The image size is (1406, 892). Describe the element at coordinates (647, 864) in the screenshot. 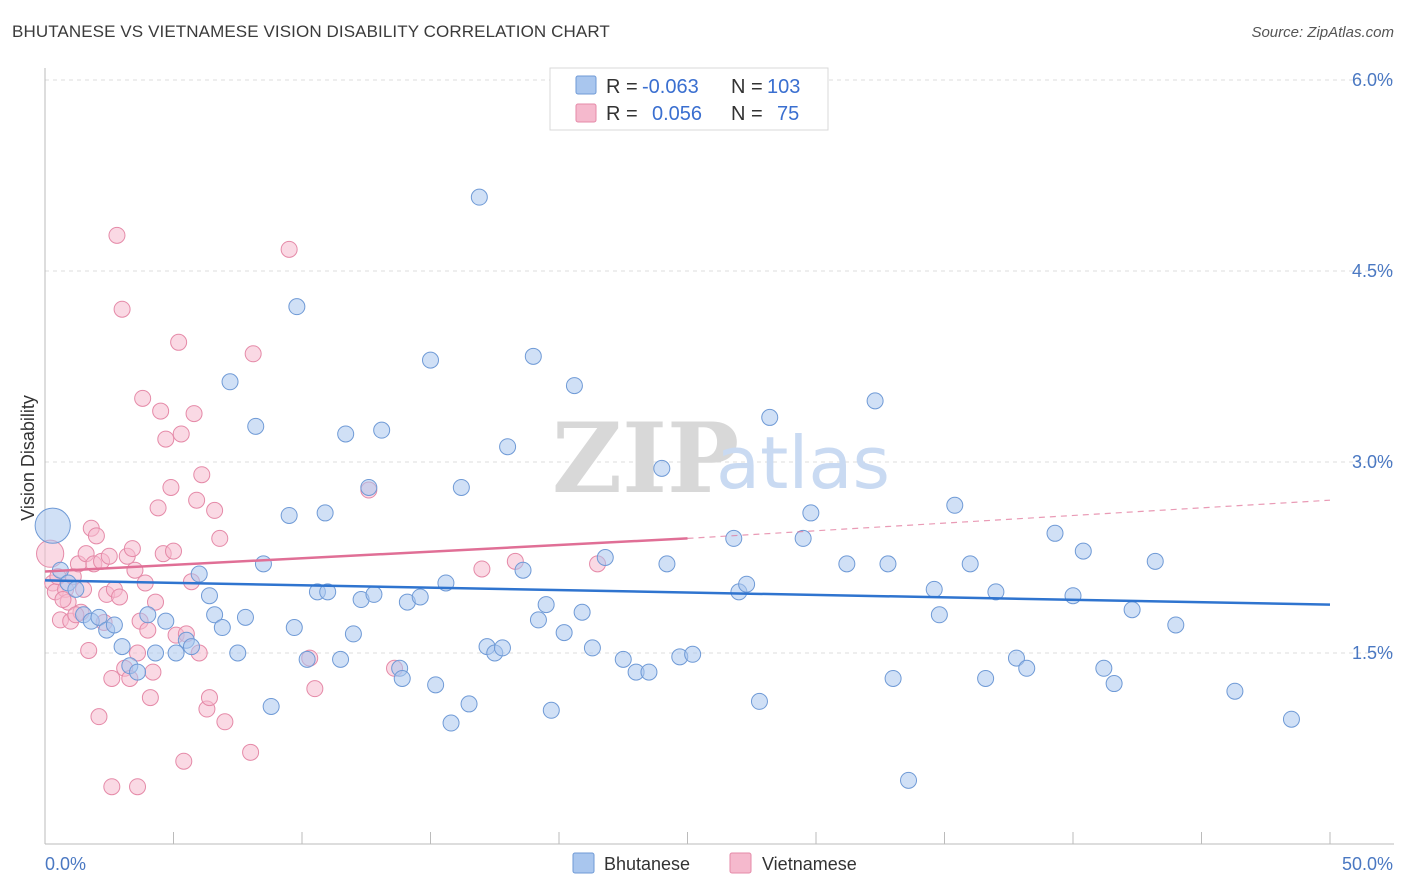

I see `bottom-legend-label-bhutanese: Bhutanese` at that location.